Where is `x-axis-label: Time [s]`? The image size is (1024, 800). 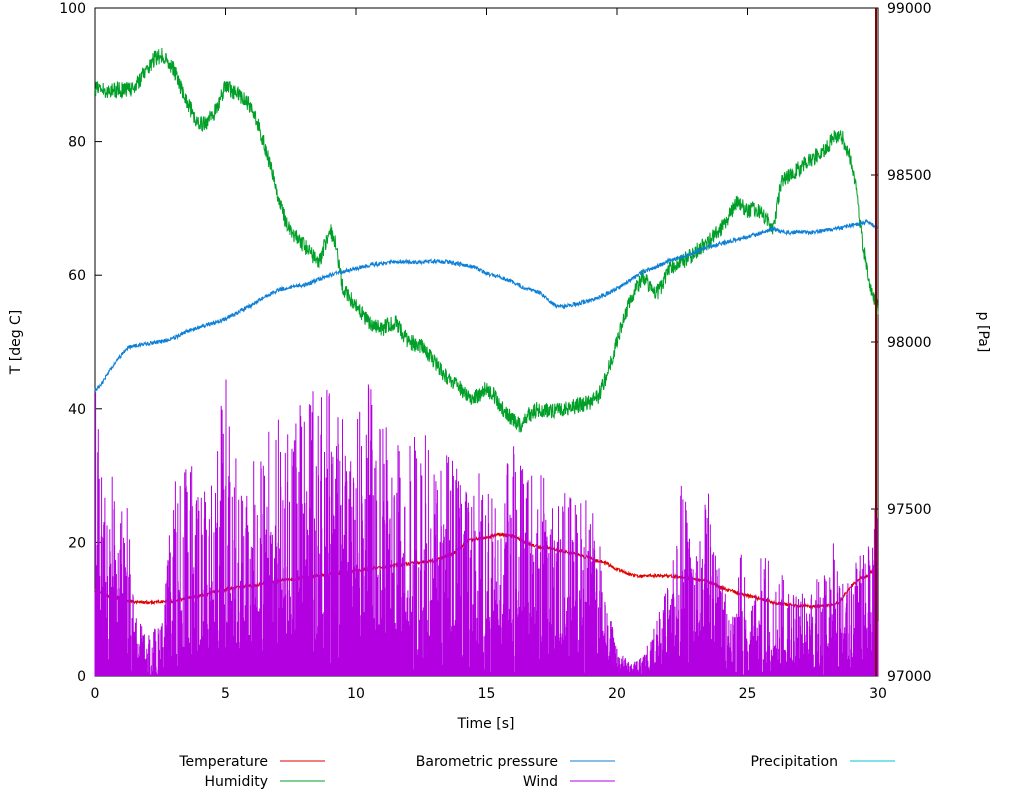
x-axis-label: Time [s] is located at coordinates (486, 724).